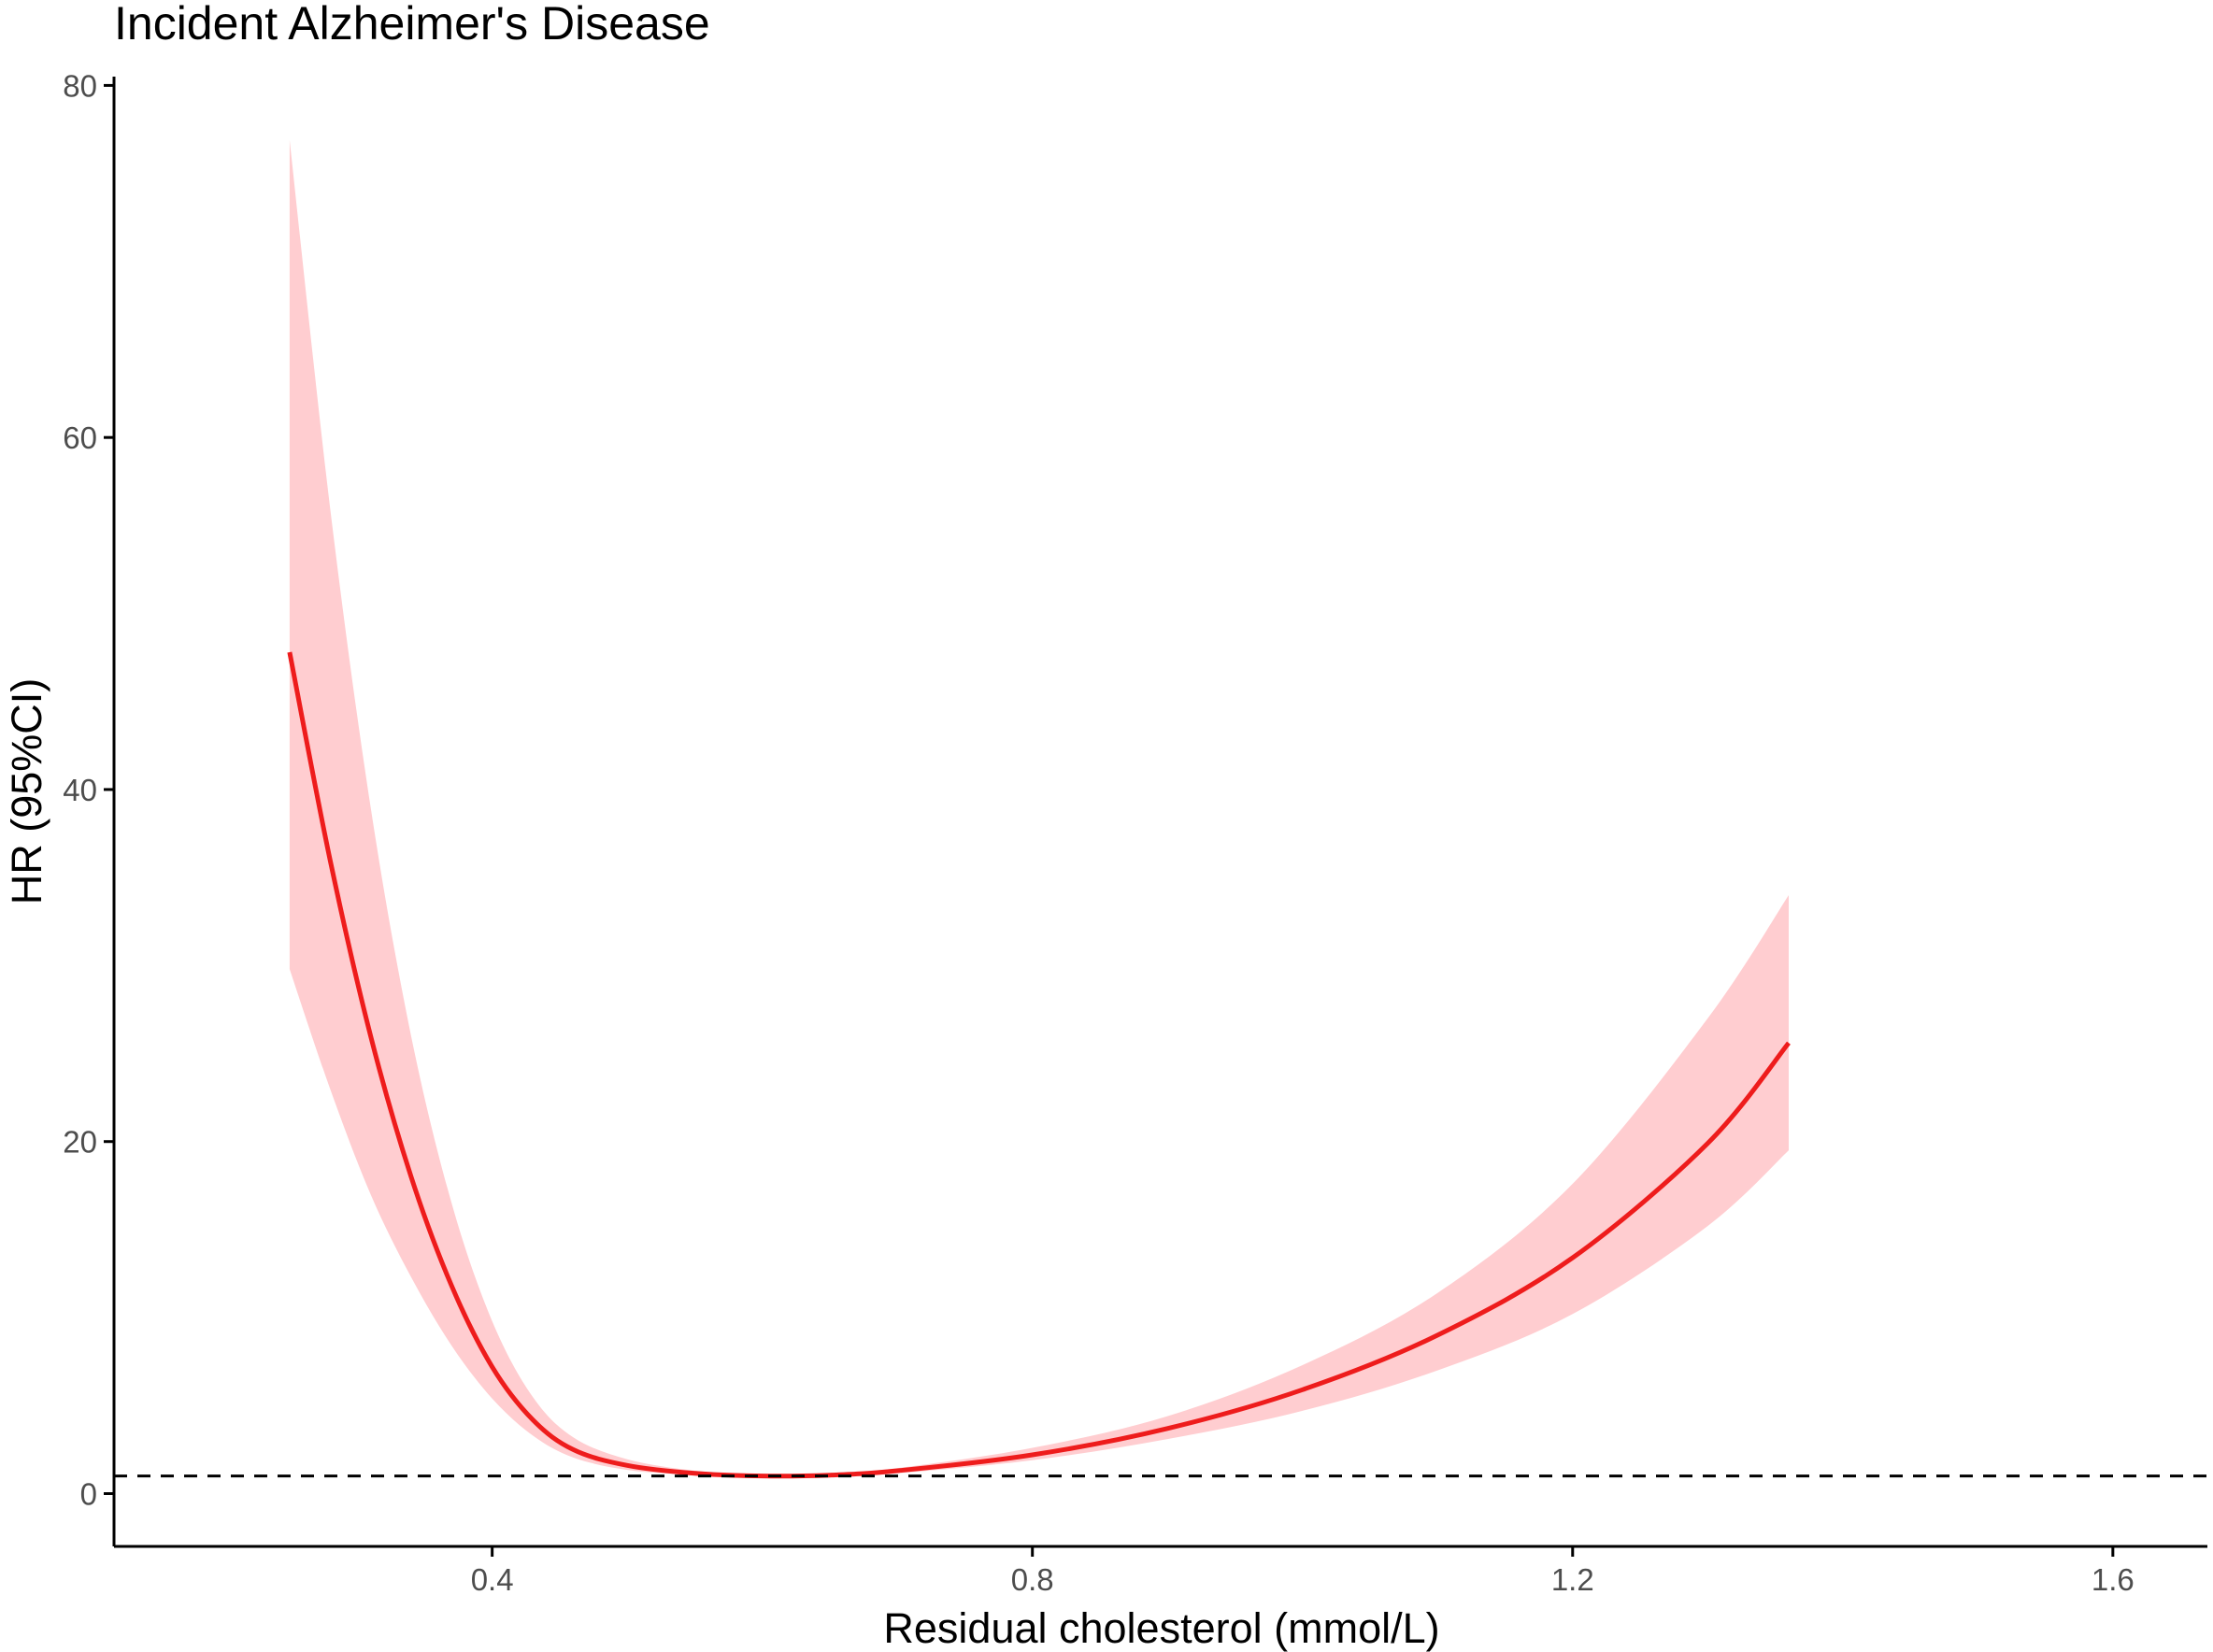  What do you see at coordinates (412, 25) in the screenshot?
I see `chart-title: Incident Alzheimer's Disease` at bounding box center [412, 25].